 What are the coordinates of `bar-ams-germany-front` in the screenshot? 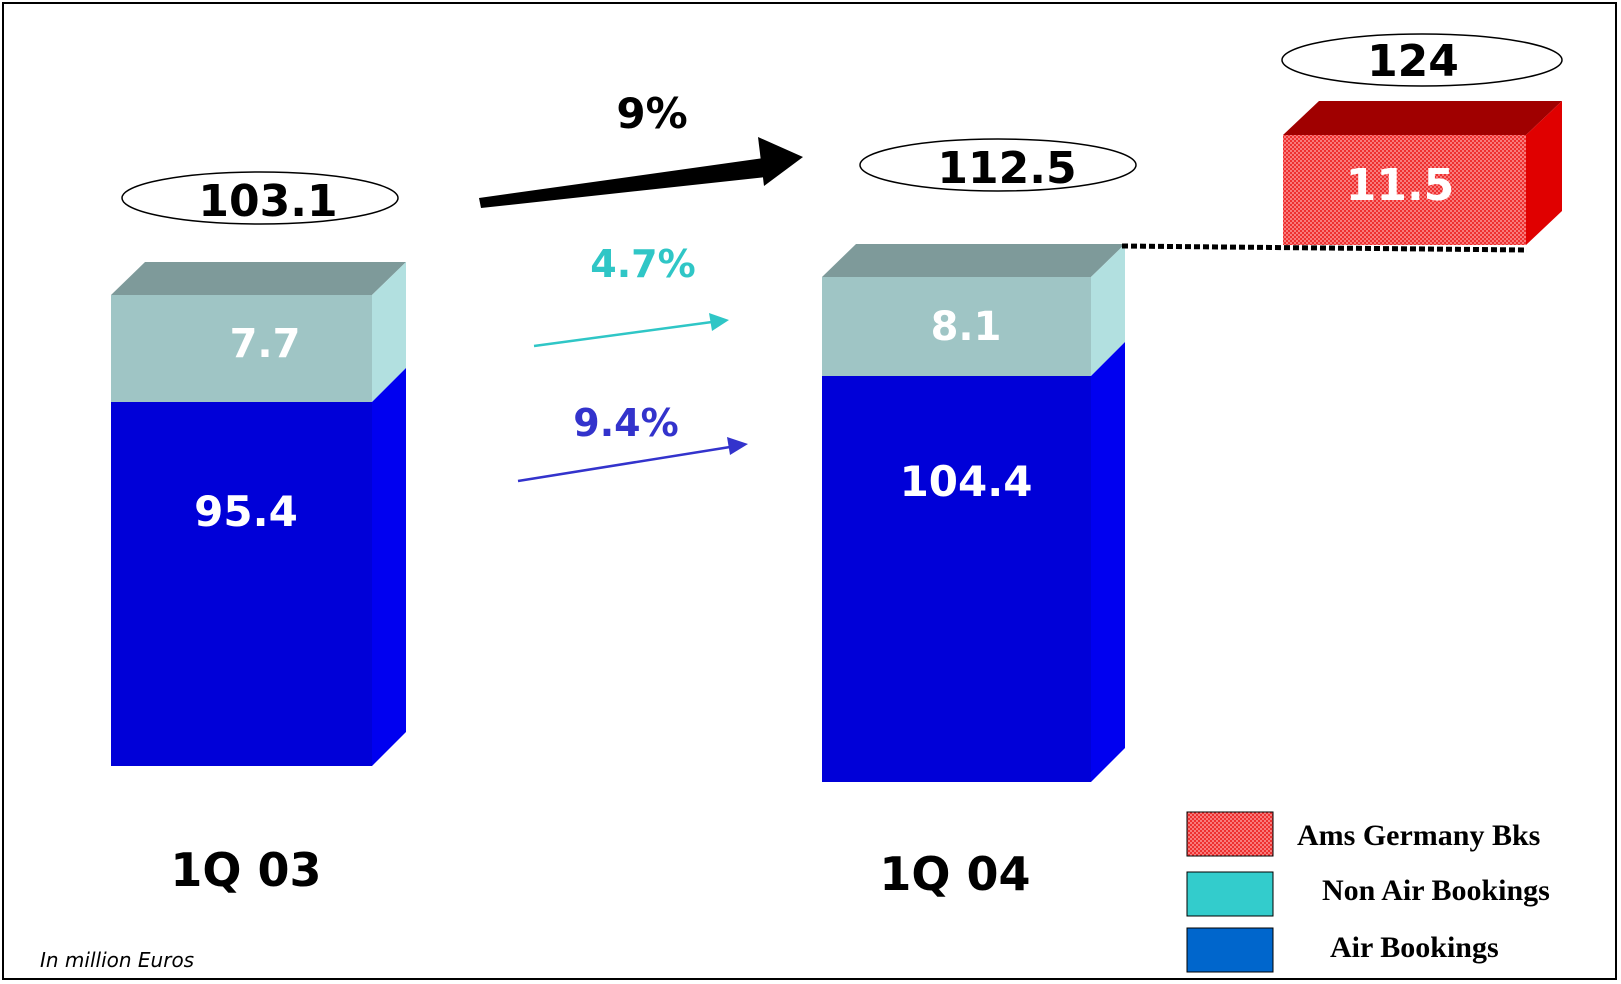 It's located at (1404, 190).